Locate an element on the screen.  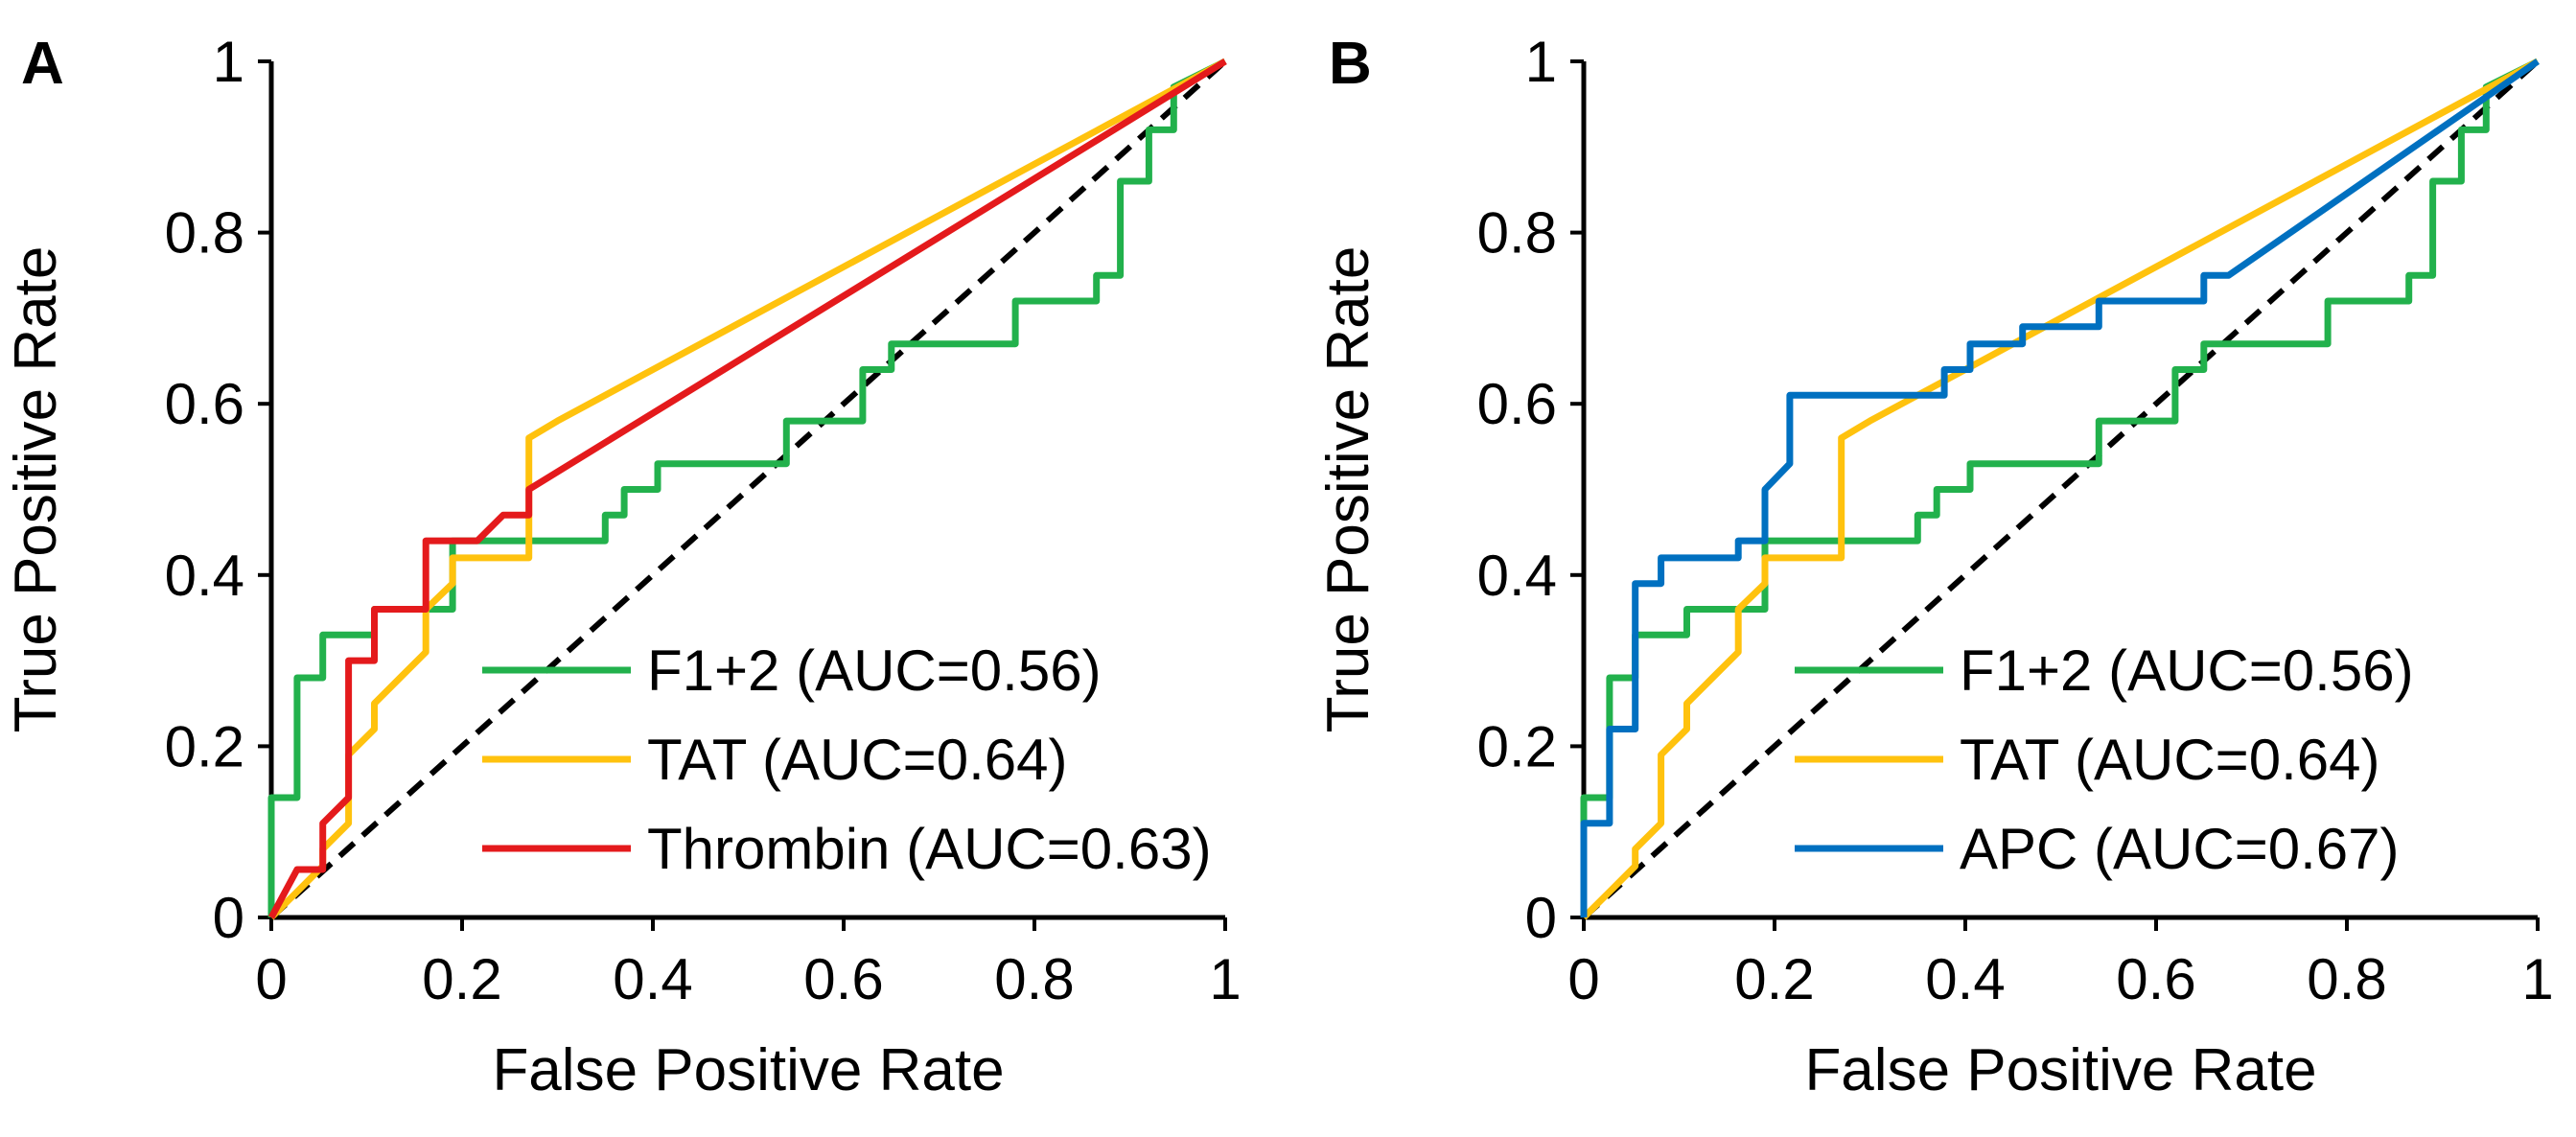
panel-b-ytick-label: 0.2 is located at coordinates (1517, 746).